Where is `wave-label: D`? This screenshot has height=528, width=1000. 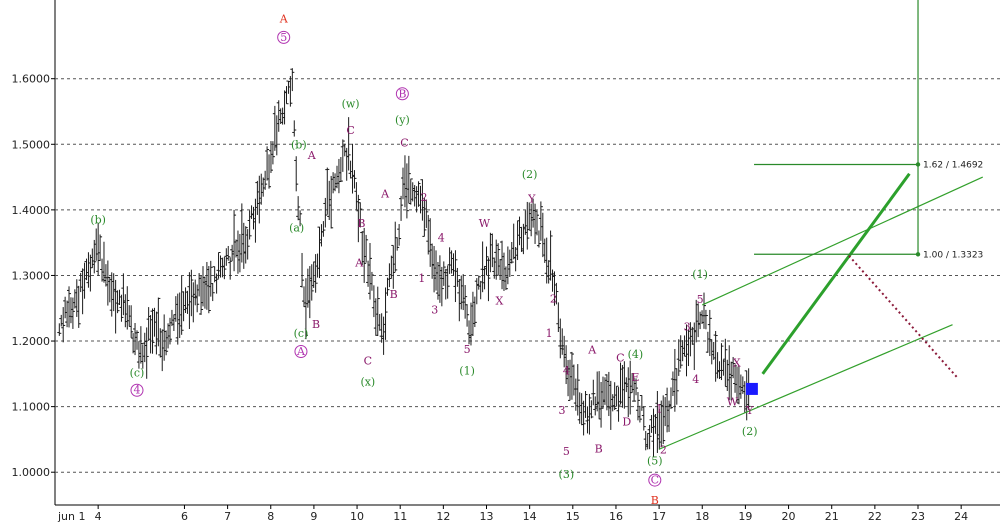 wave-label: D is located at coordinates (626, 422).